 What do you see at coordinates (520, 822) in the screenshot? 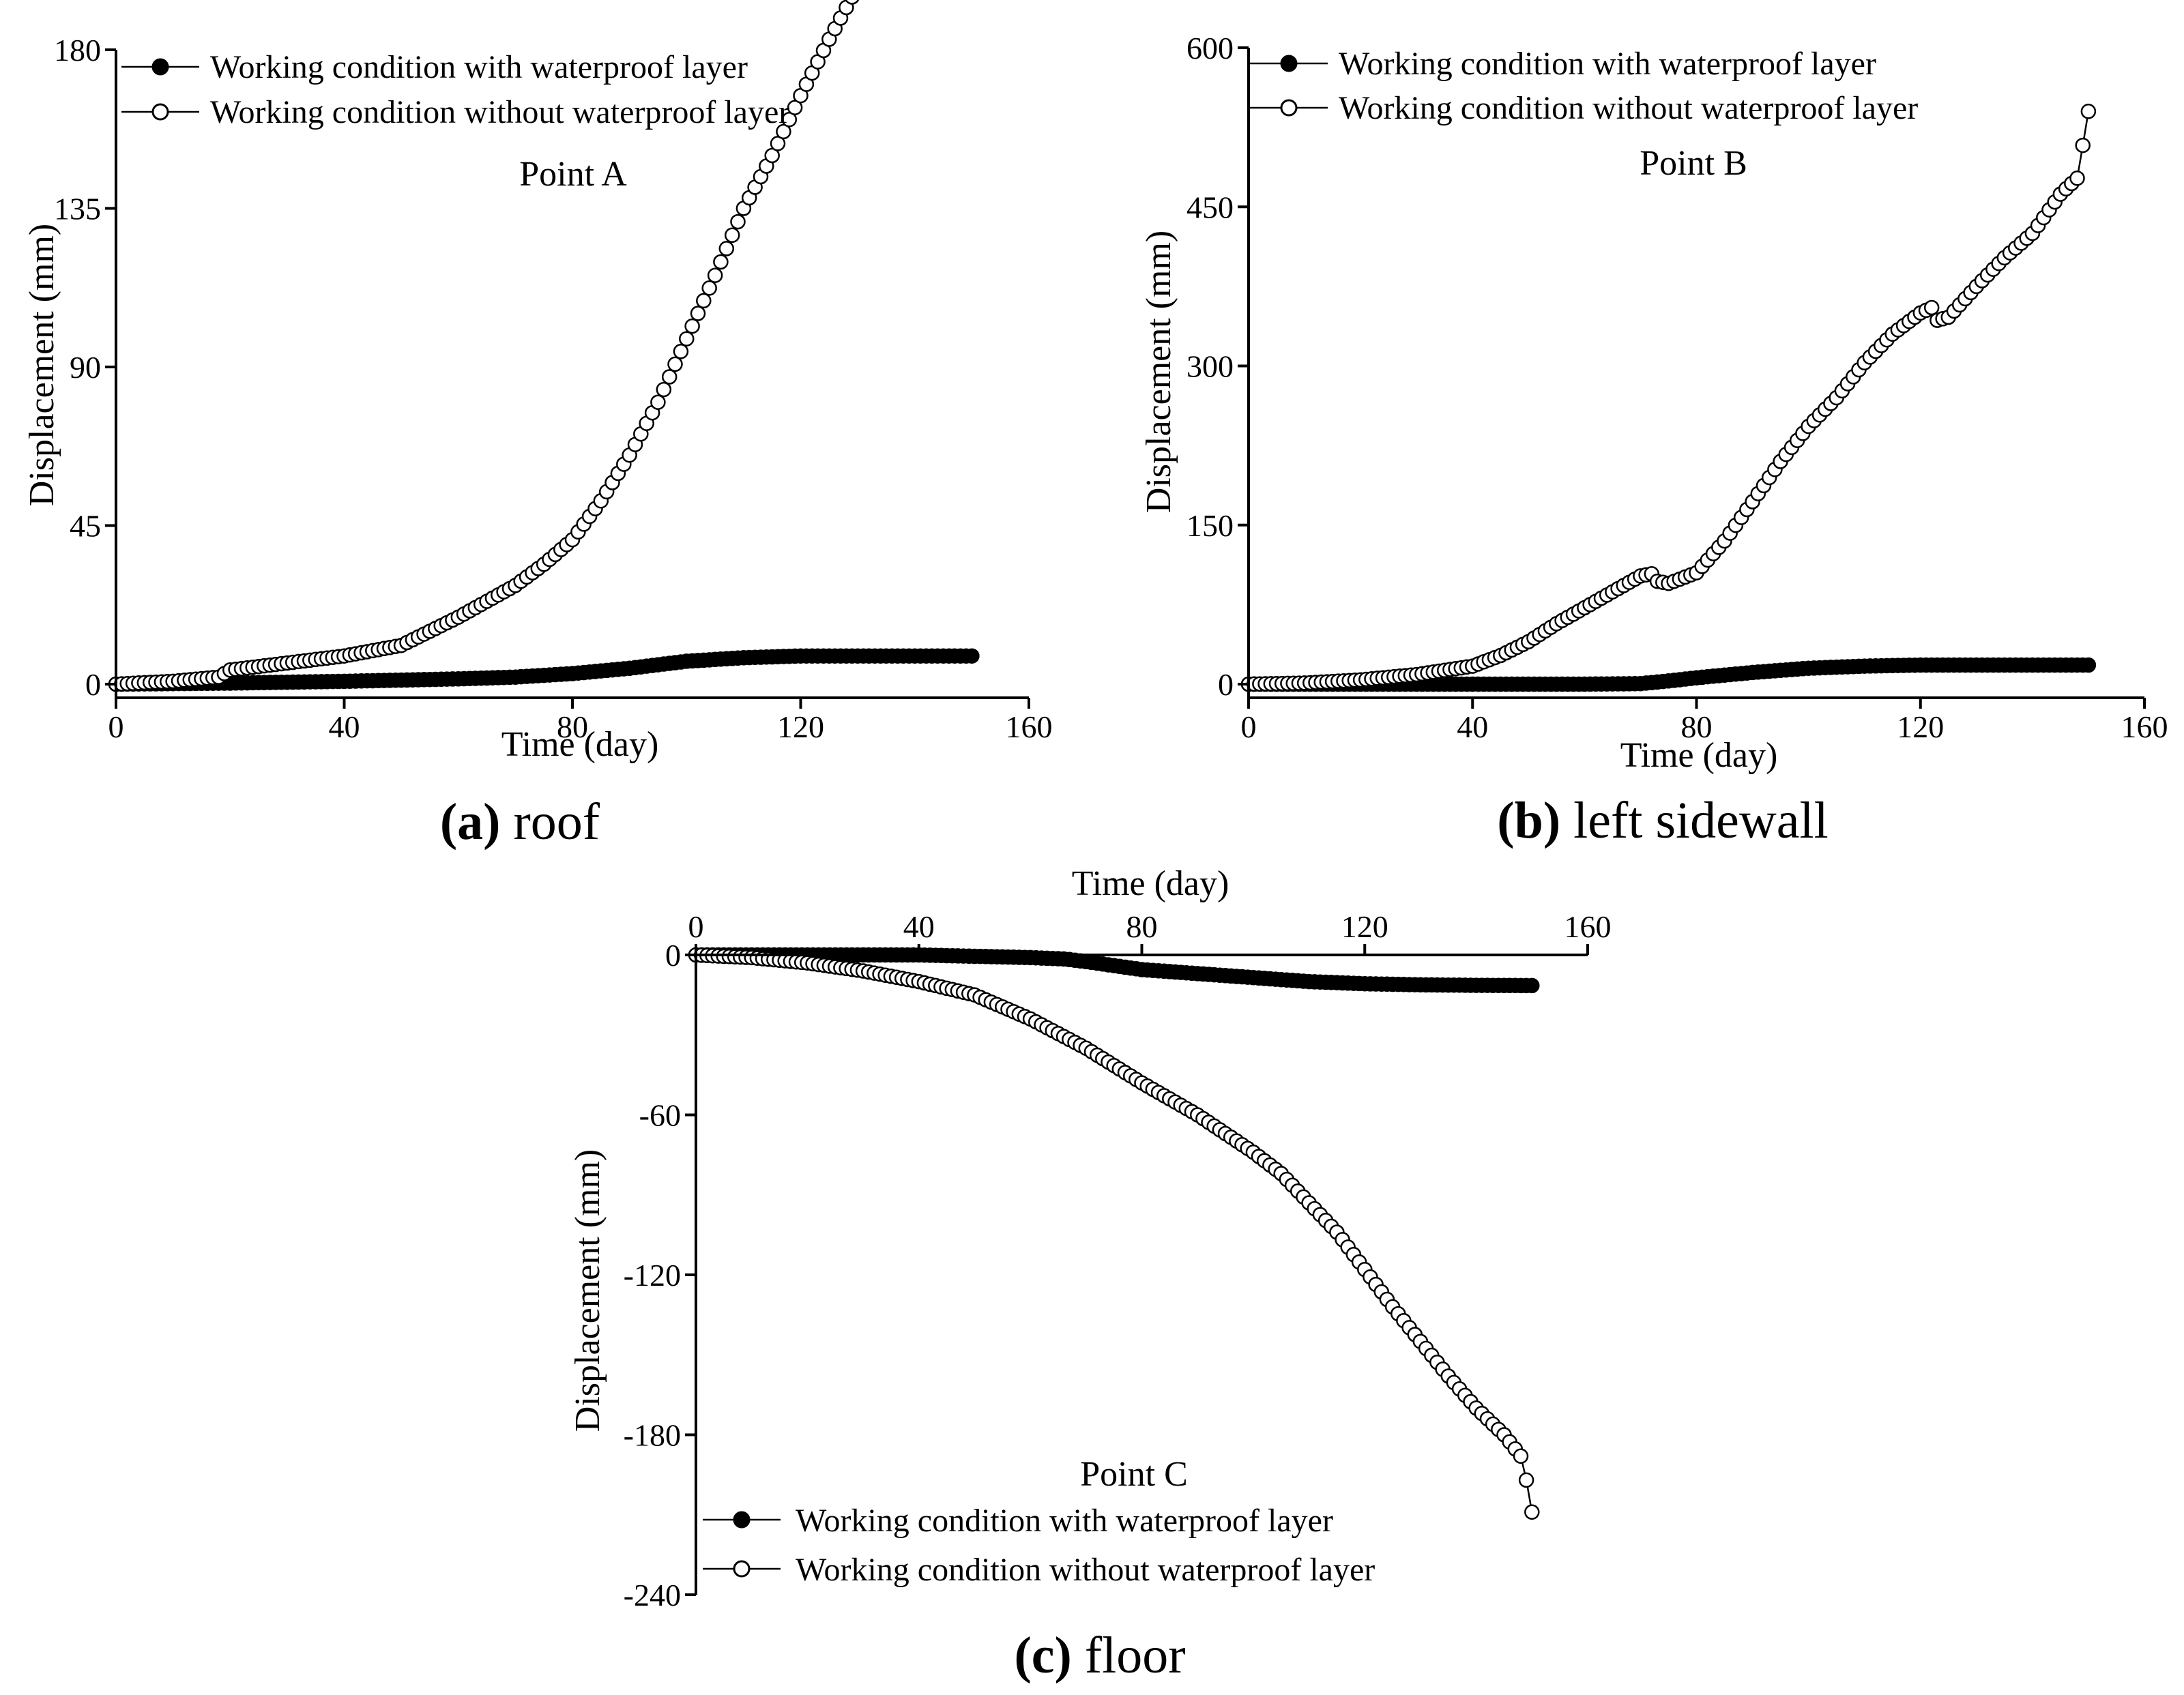
I see `panel-caption: (a) roof` at bounding box center [520, 822].